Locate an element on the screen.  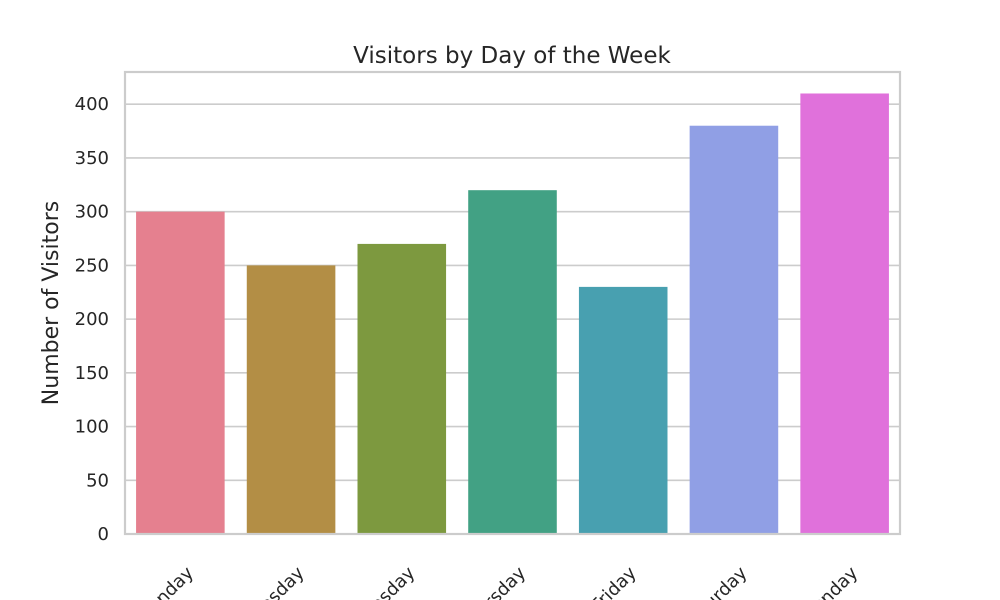
y-tick-label: 150 is located at coordinates (92, 373).